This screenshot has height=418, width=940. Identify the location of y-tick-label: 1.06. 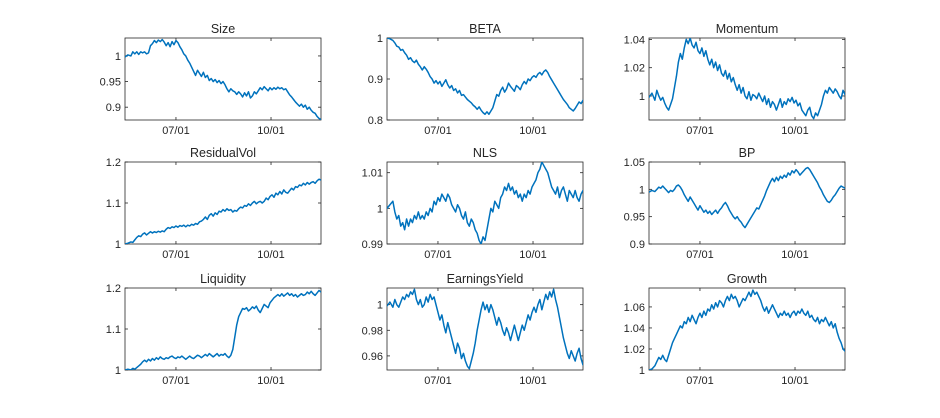
(634, 308).